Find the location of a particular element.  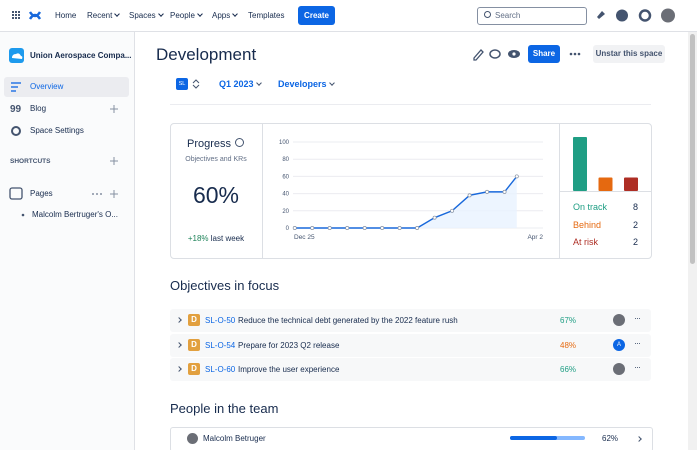

owner-avatar: A is located at coordinates (619, 344).